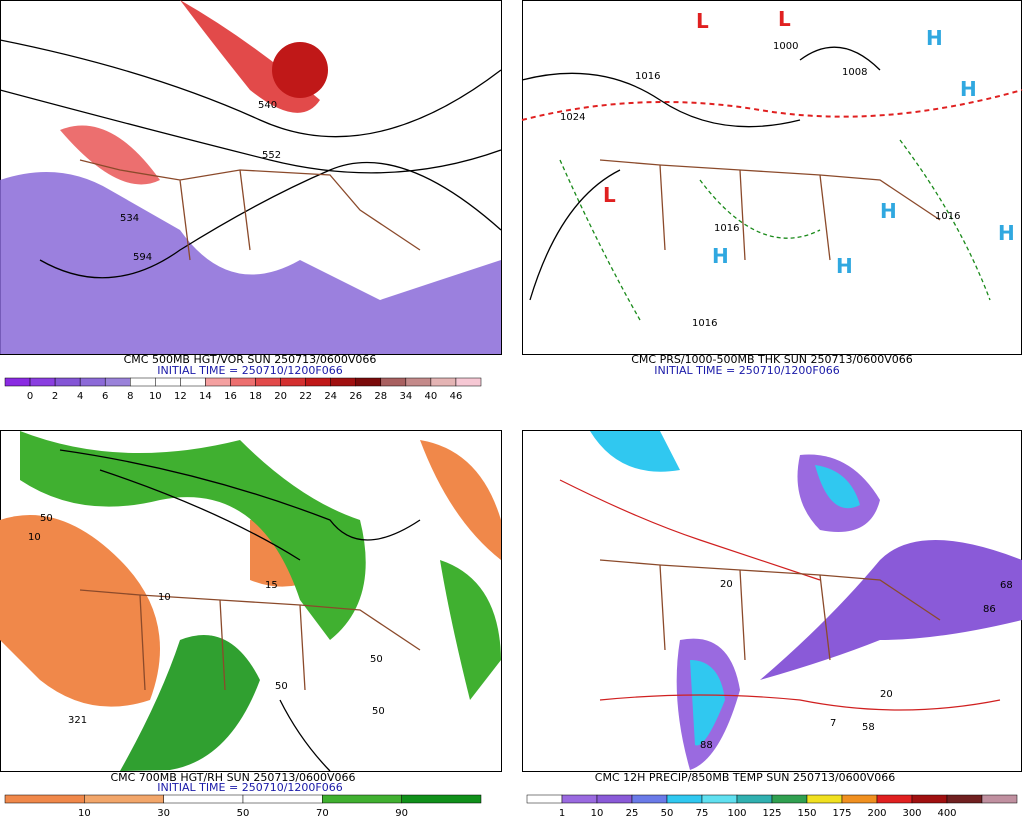 The image size is (1024, 819). I want to click on colorbar-label: 28, so click(380, 396).